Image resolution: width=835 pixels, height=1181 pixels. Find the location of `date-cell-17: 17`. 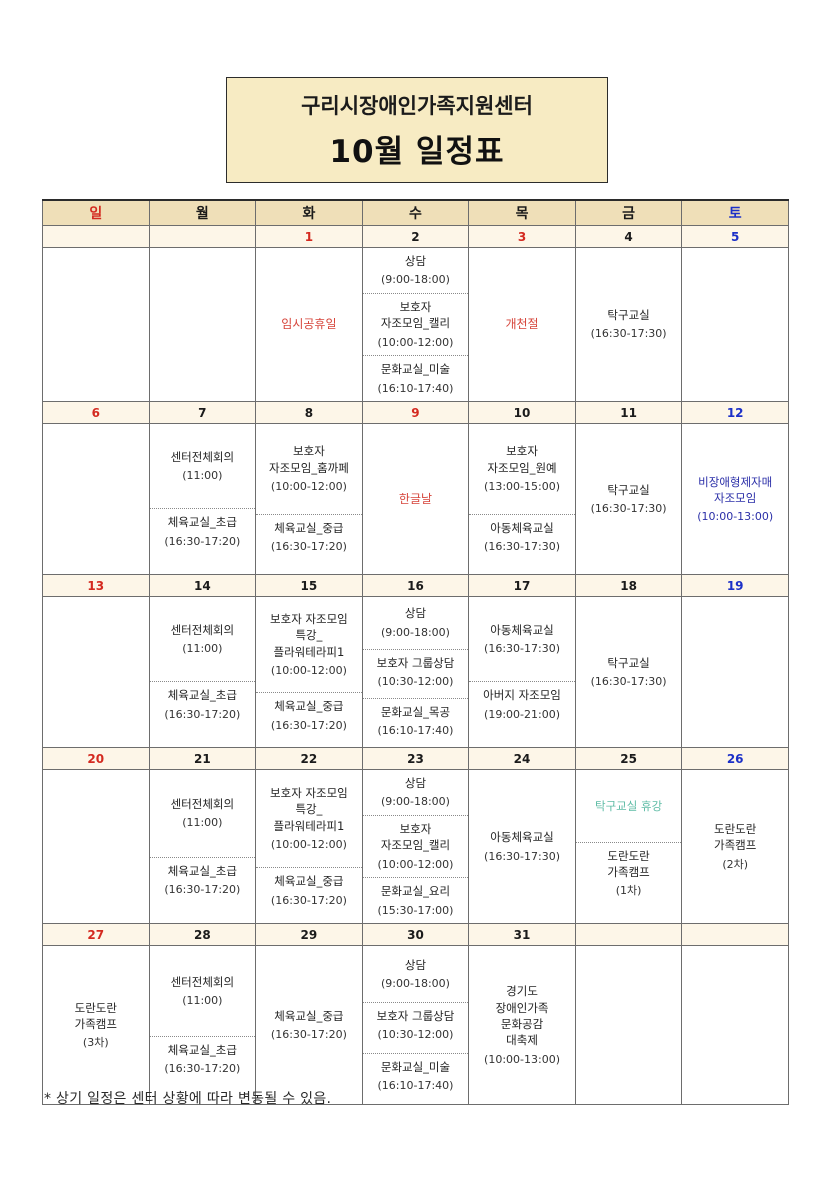

date-cell-17: 17 is located at coordinates (522, 586).